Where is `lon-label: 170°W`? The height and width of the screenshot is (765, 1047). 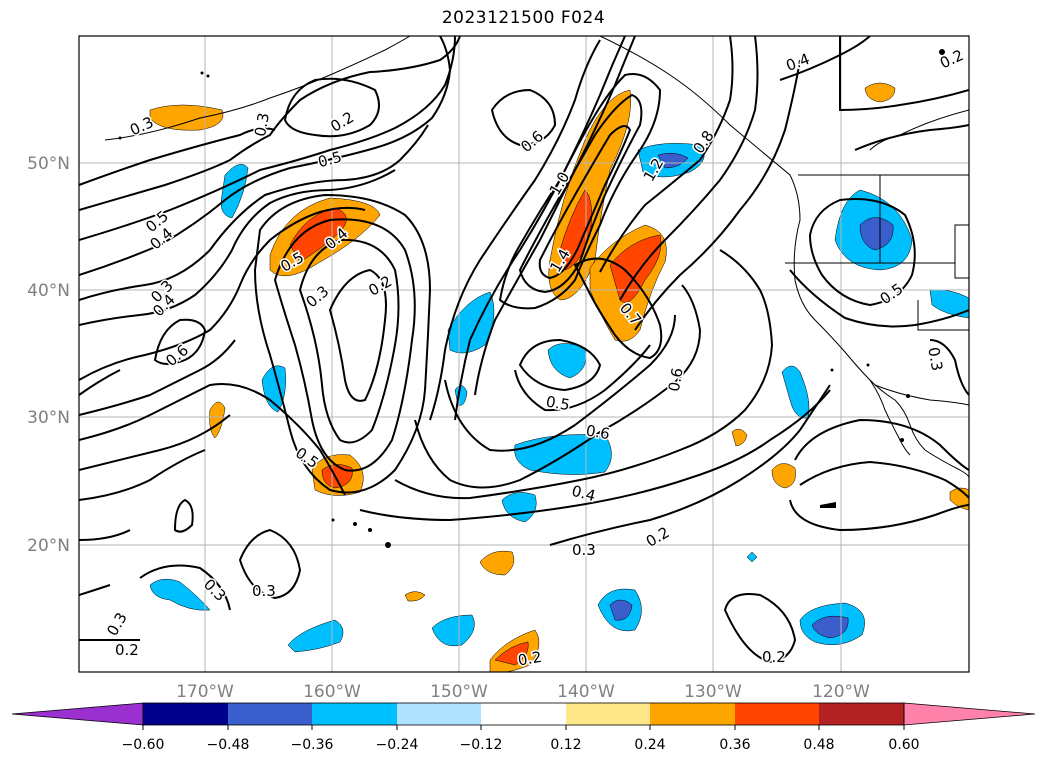
lon-label: 170°W is located at coordinates (205, 692).